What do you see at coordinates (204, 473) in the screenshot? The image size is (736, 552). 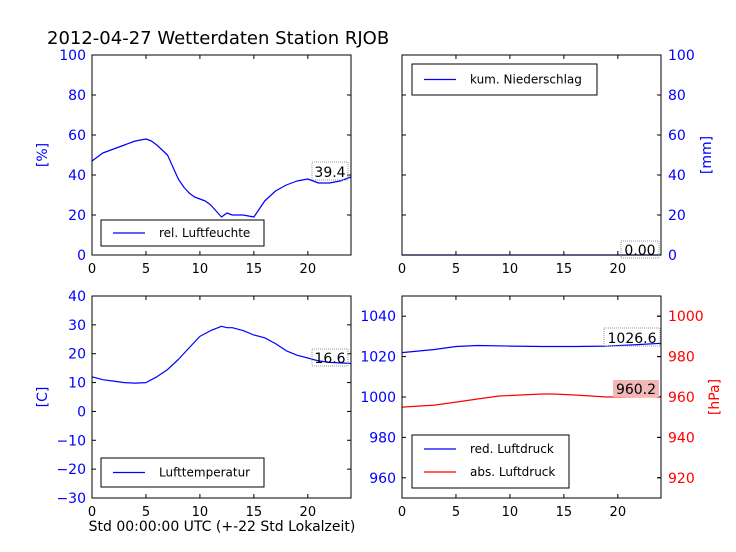 I see `legend-label: Lufttemperatur` at bounding box center [204, 473].